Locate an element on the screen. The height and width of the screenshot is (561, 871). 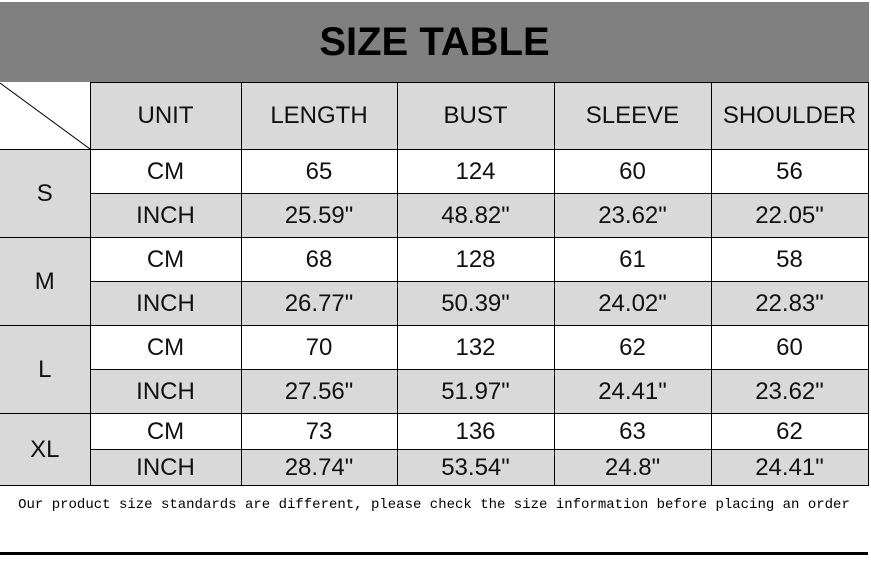
corner-cell is located at coordinates (45, 116).